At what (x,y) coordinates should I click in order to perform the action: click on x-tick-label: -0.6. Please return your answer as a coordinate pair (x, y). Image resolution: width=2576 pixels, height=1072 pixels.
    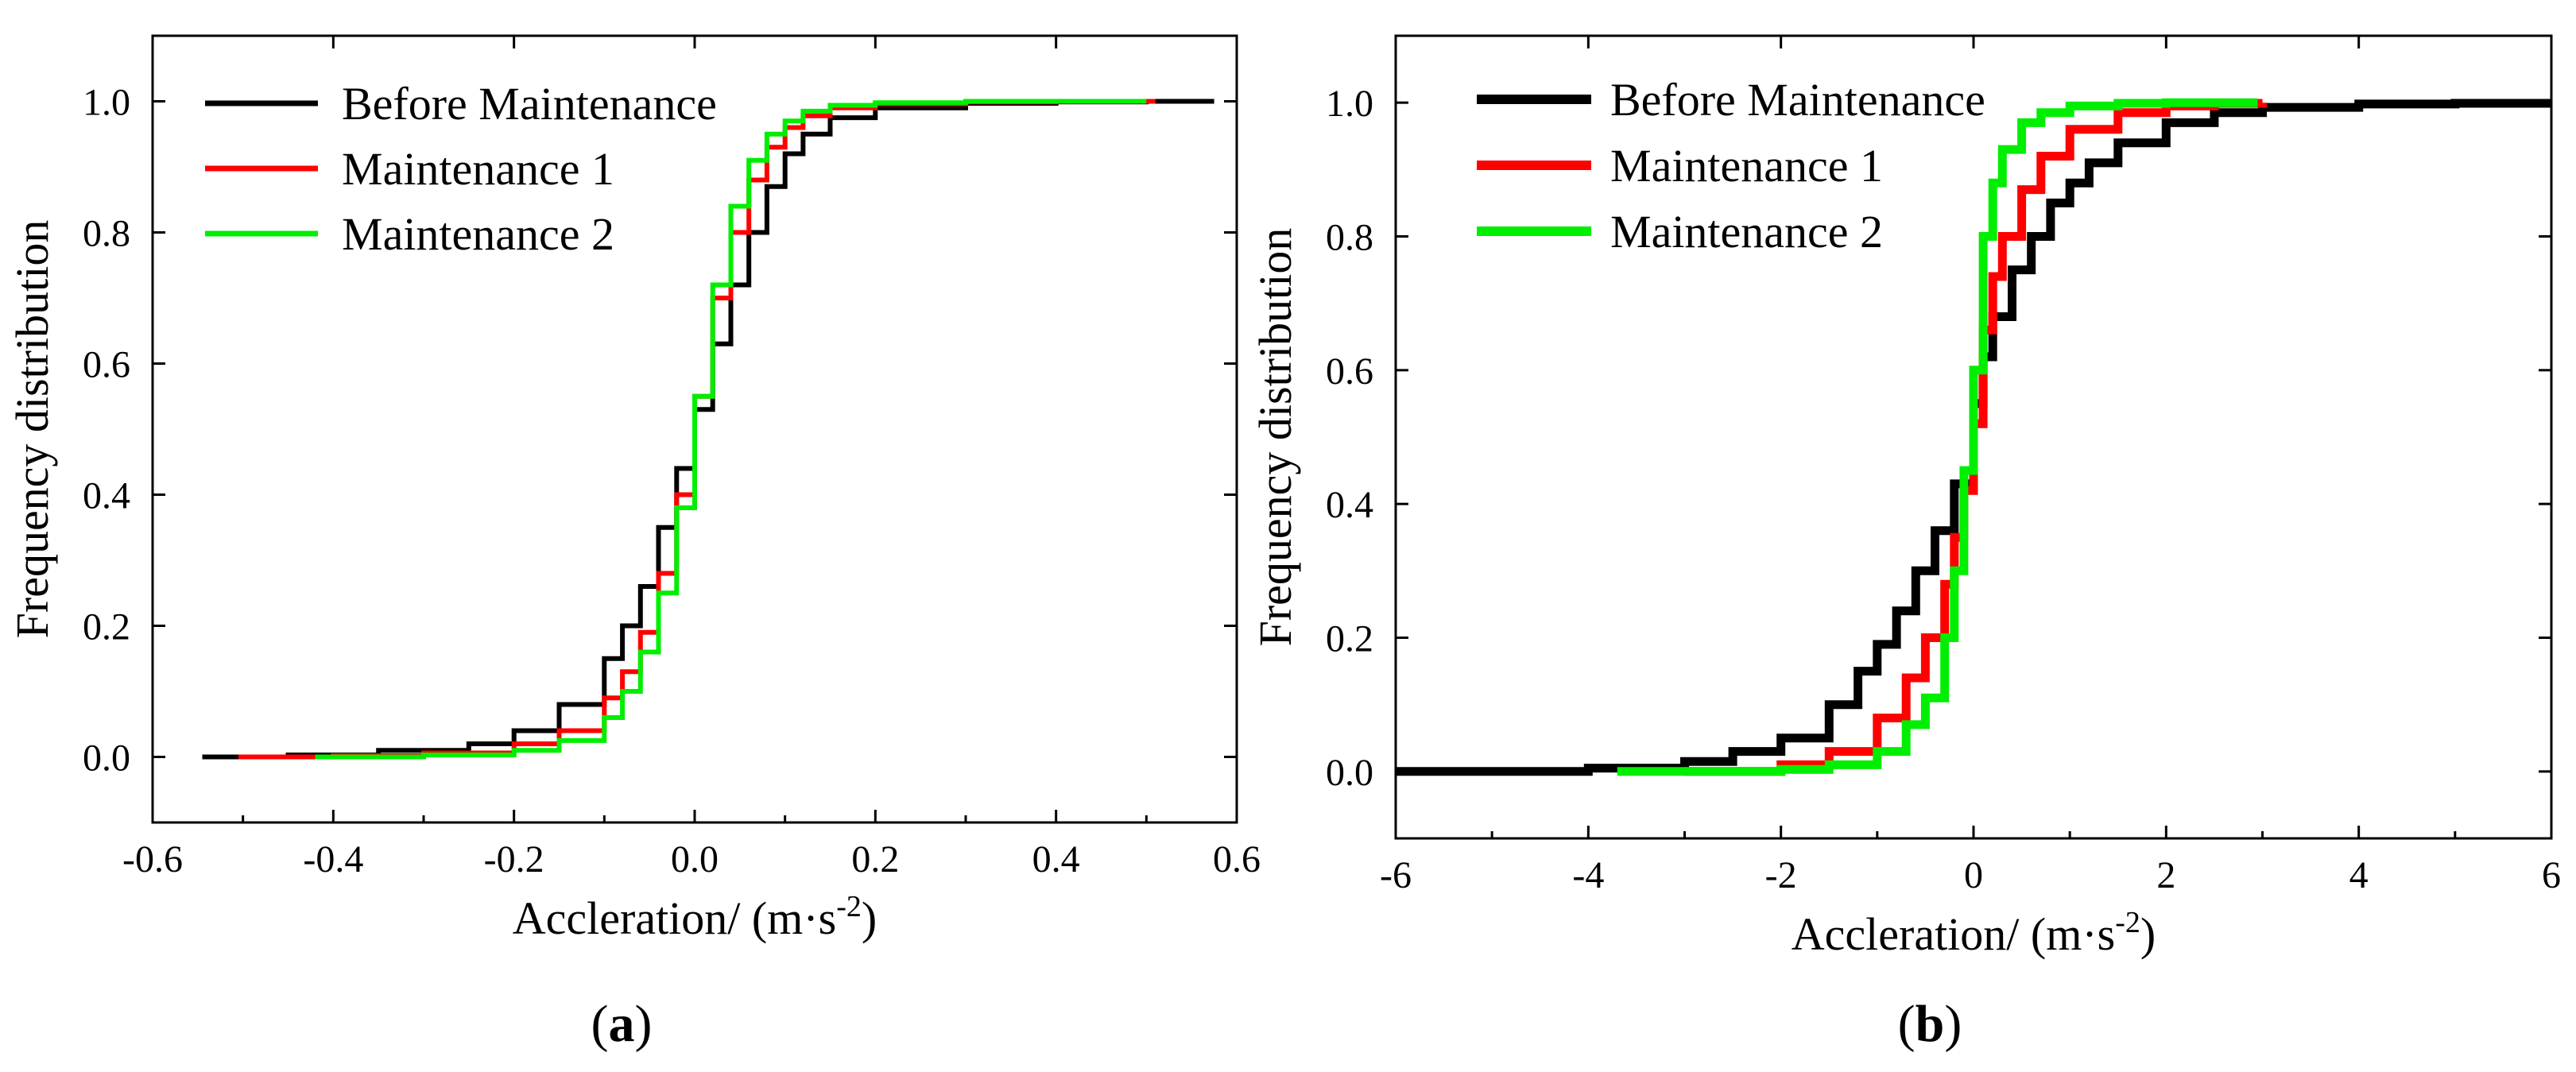
    Looking at the image, I should click on (152, 859).